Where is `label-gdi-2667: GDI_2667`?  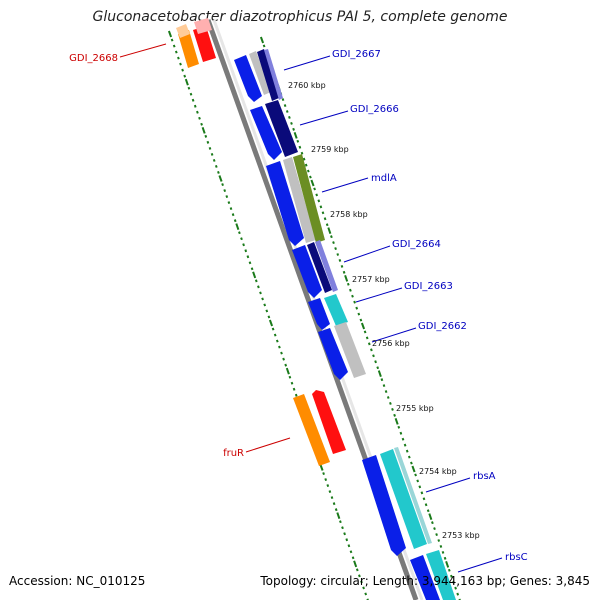 label-gdi-2667: GDI_2667 is located at coordinates (356, 54).